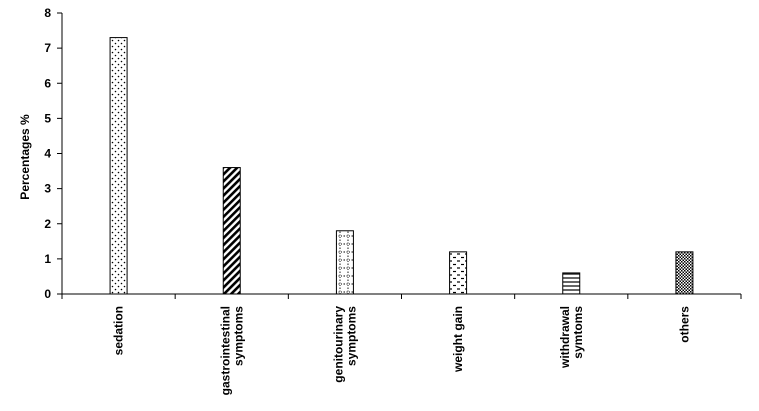 The width and height of the screenshot is (759, 411). I want to click on y-tick-label: 3, so click(47, 189).